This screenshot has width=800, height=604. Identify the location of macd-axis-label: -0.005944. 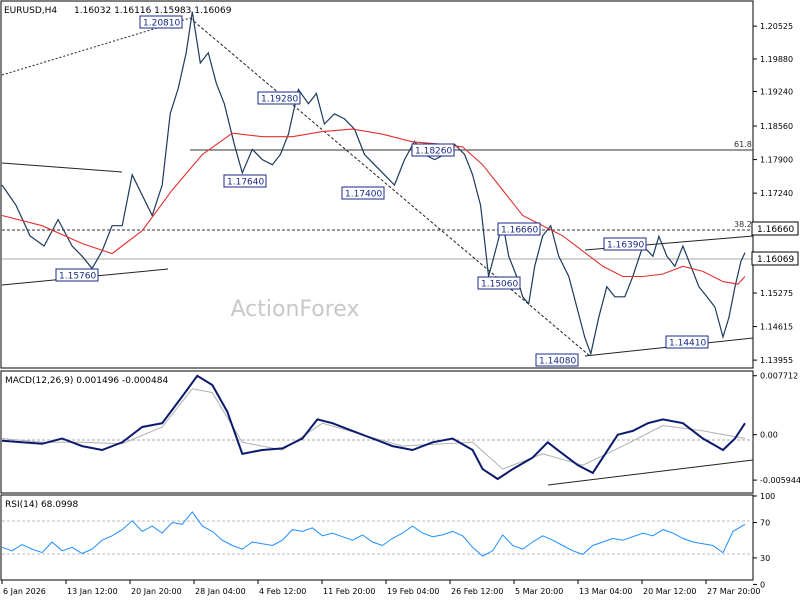
(780, 480).